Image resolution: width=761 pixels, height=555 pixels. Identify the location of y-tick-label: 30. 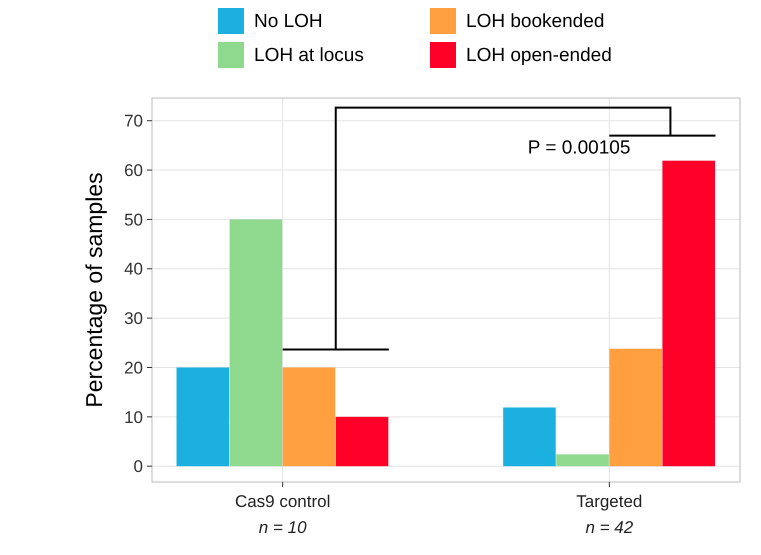
(133, 318).